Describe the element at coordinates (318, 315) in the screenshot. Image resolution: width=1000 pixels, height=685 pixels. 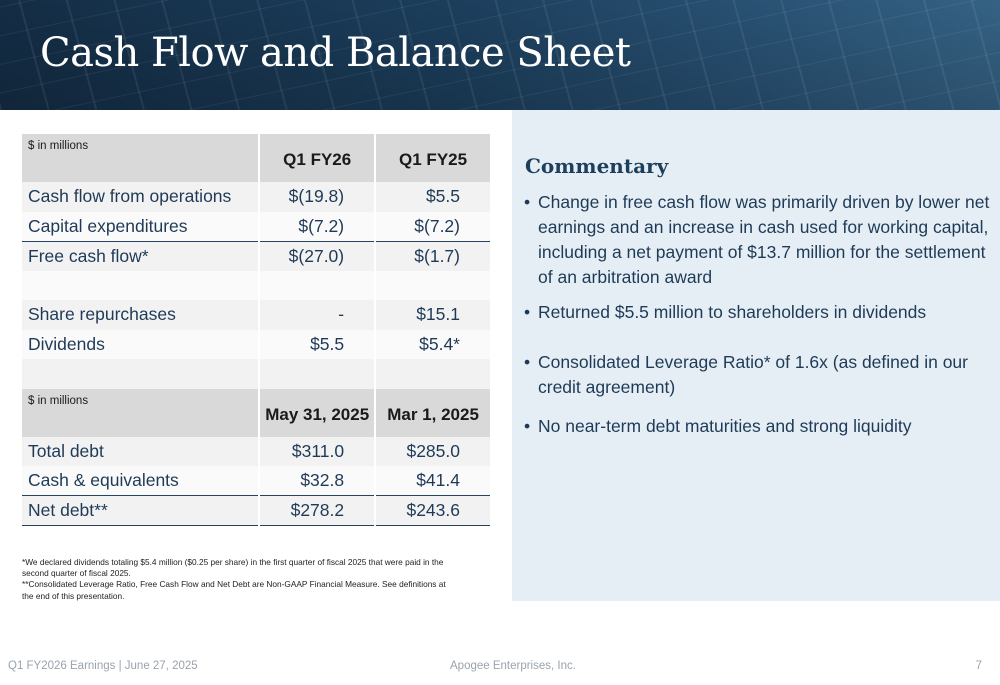
I see `cell-value: -` at that location.